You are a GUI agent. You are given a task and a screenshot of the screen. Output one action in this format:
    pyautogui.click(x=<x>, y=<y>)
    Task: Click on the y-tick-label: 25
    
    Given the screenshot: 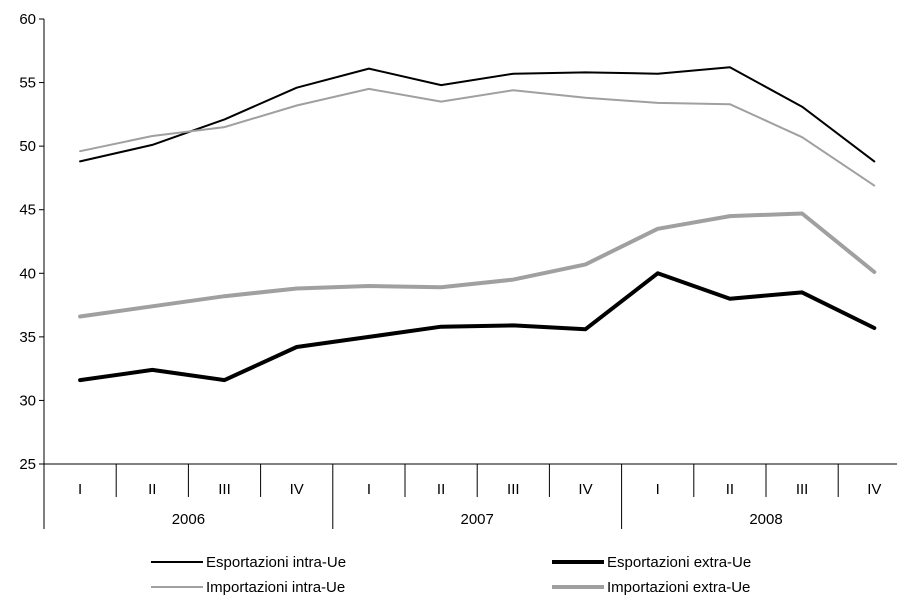 What is the action you would take?
    pyautogui.click(x=27, y=464)
    